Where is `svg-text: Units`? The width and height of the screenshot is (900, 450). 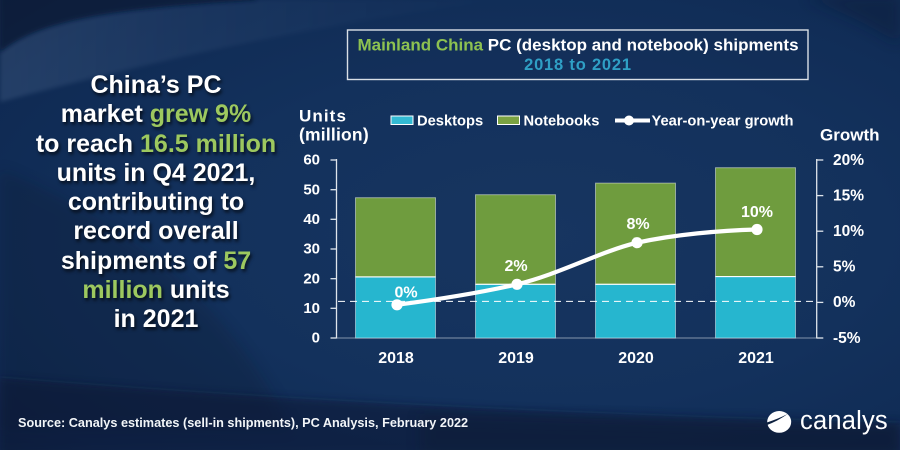
svg-text: Units is located at coordinates (323, 116).